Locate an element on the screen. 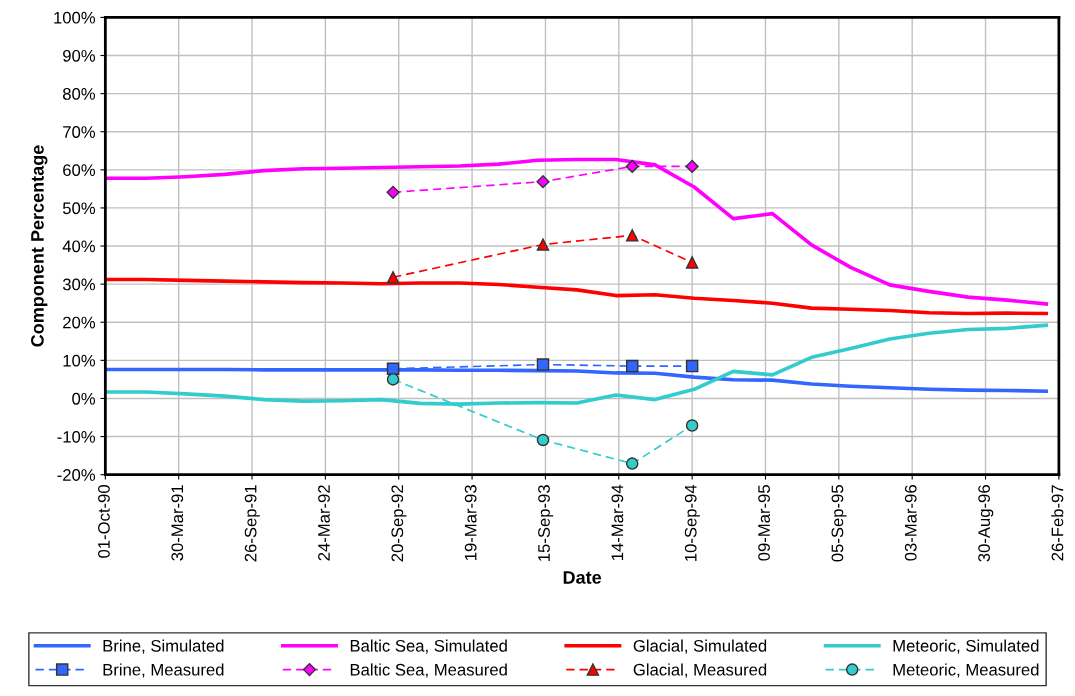 This screenshot has height=696, width=1075. y-tick-label: 30% is located at coordinates (79, 284).